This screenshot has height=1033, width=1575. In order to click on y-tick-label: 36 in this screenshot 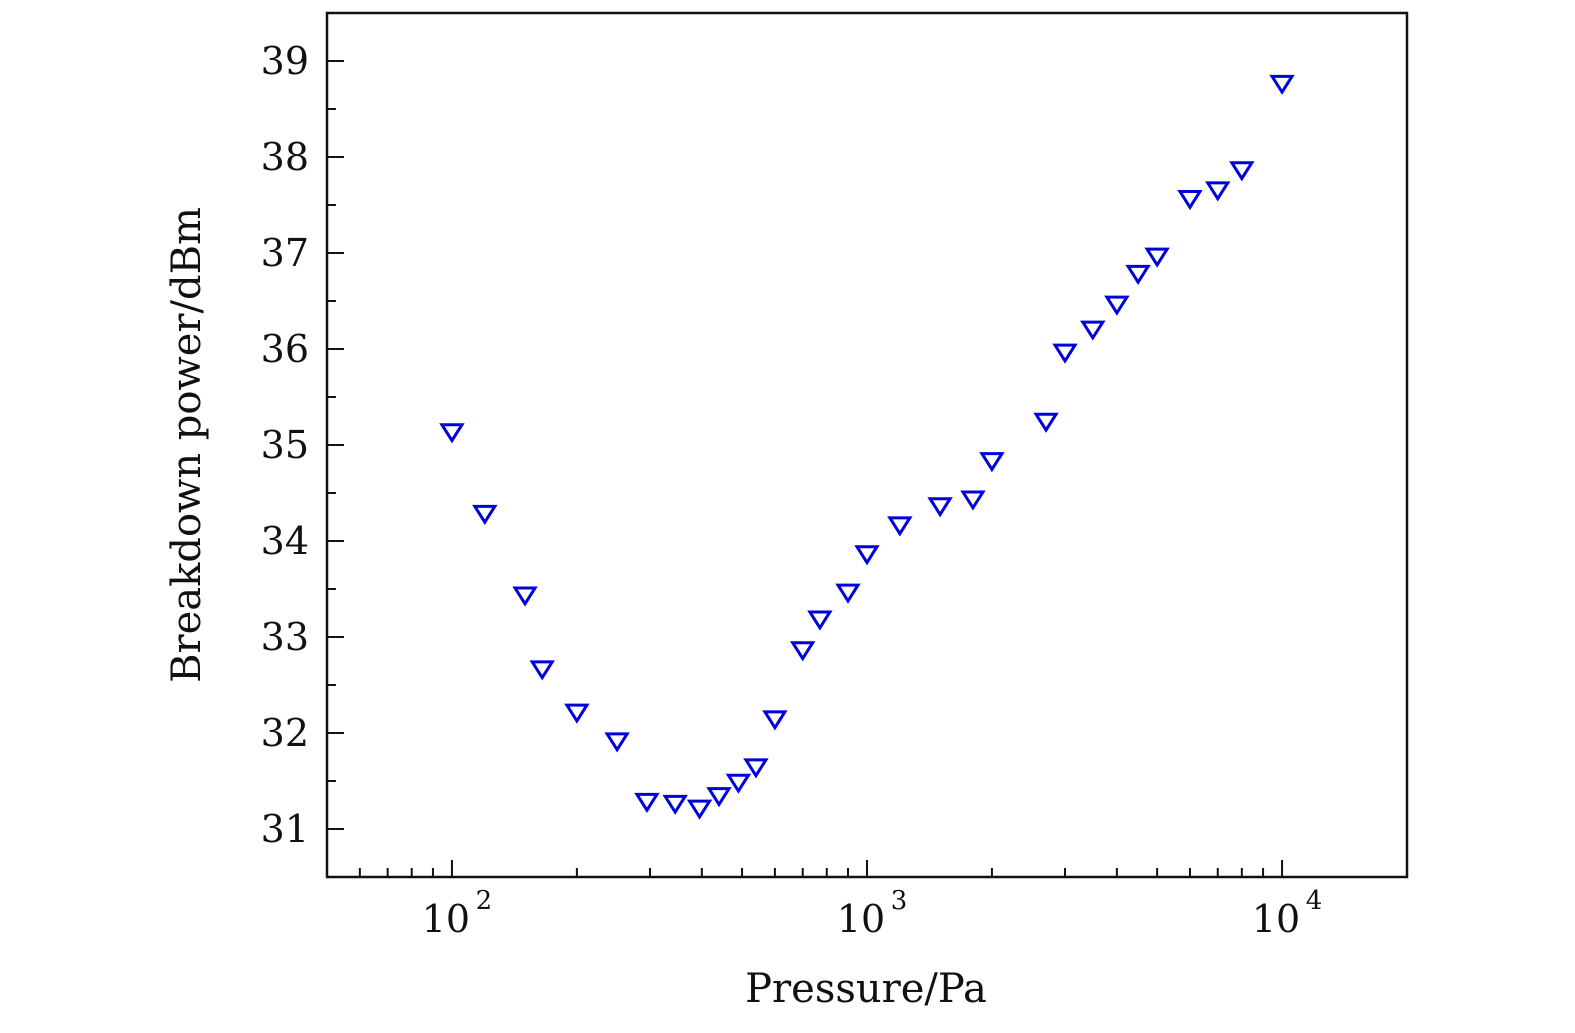, I will do `click(285, 349)`.